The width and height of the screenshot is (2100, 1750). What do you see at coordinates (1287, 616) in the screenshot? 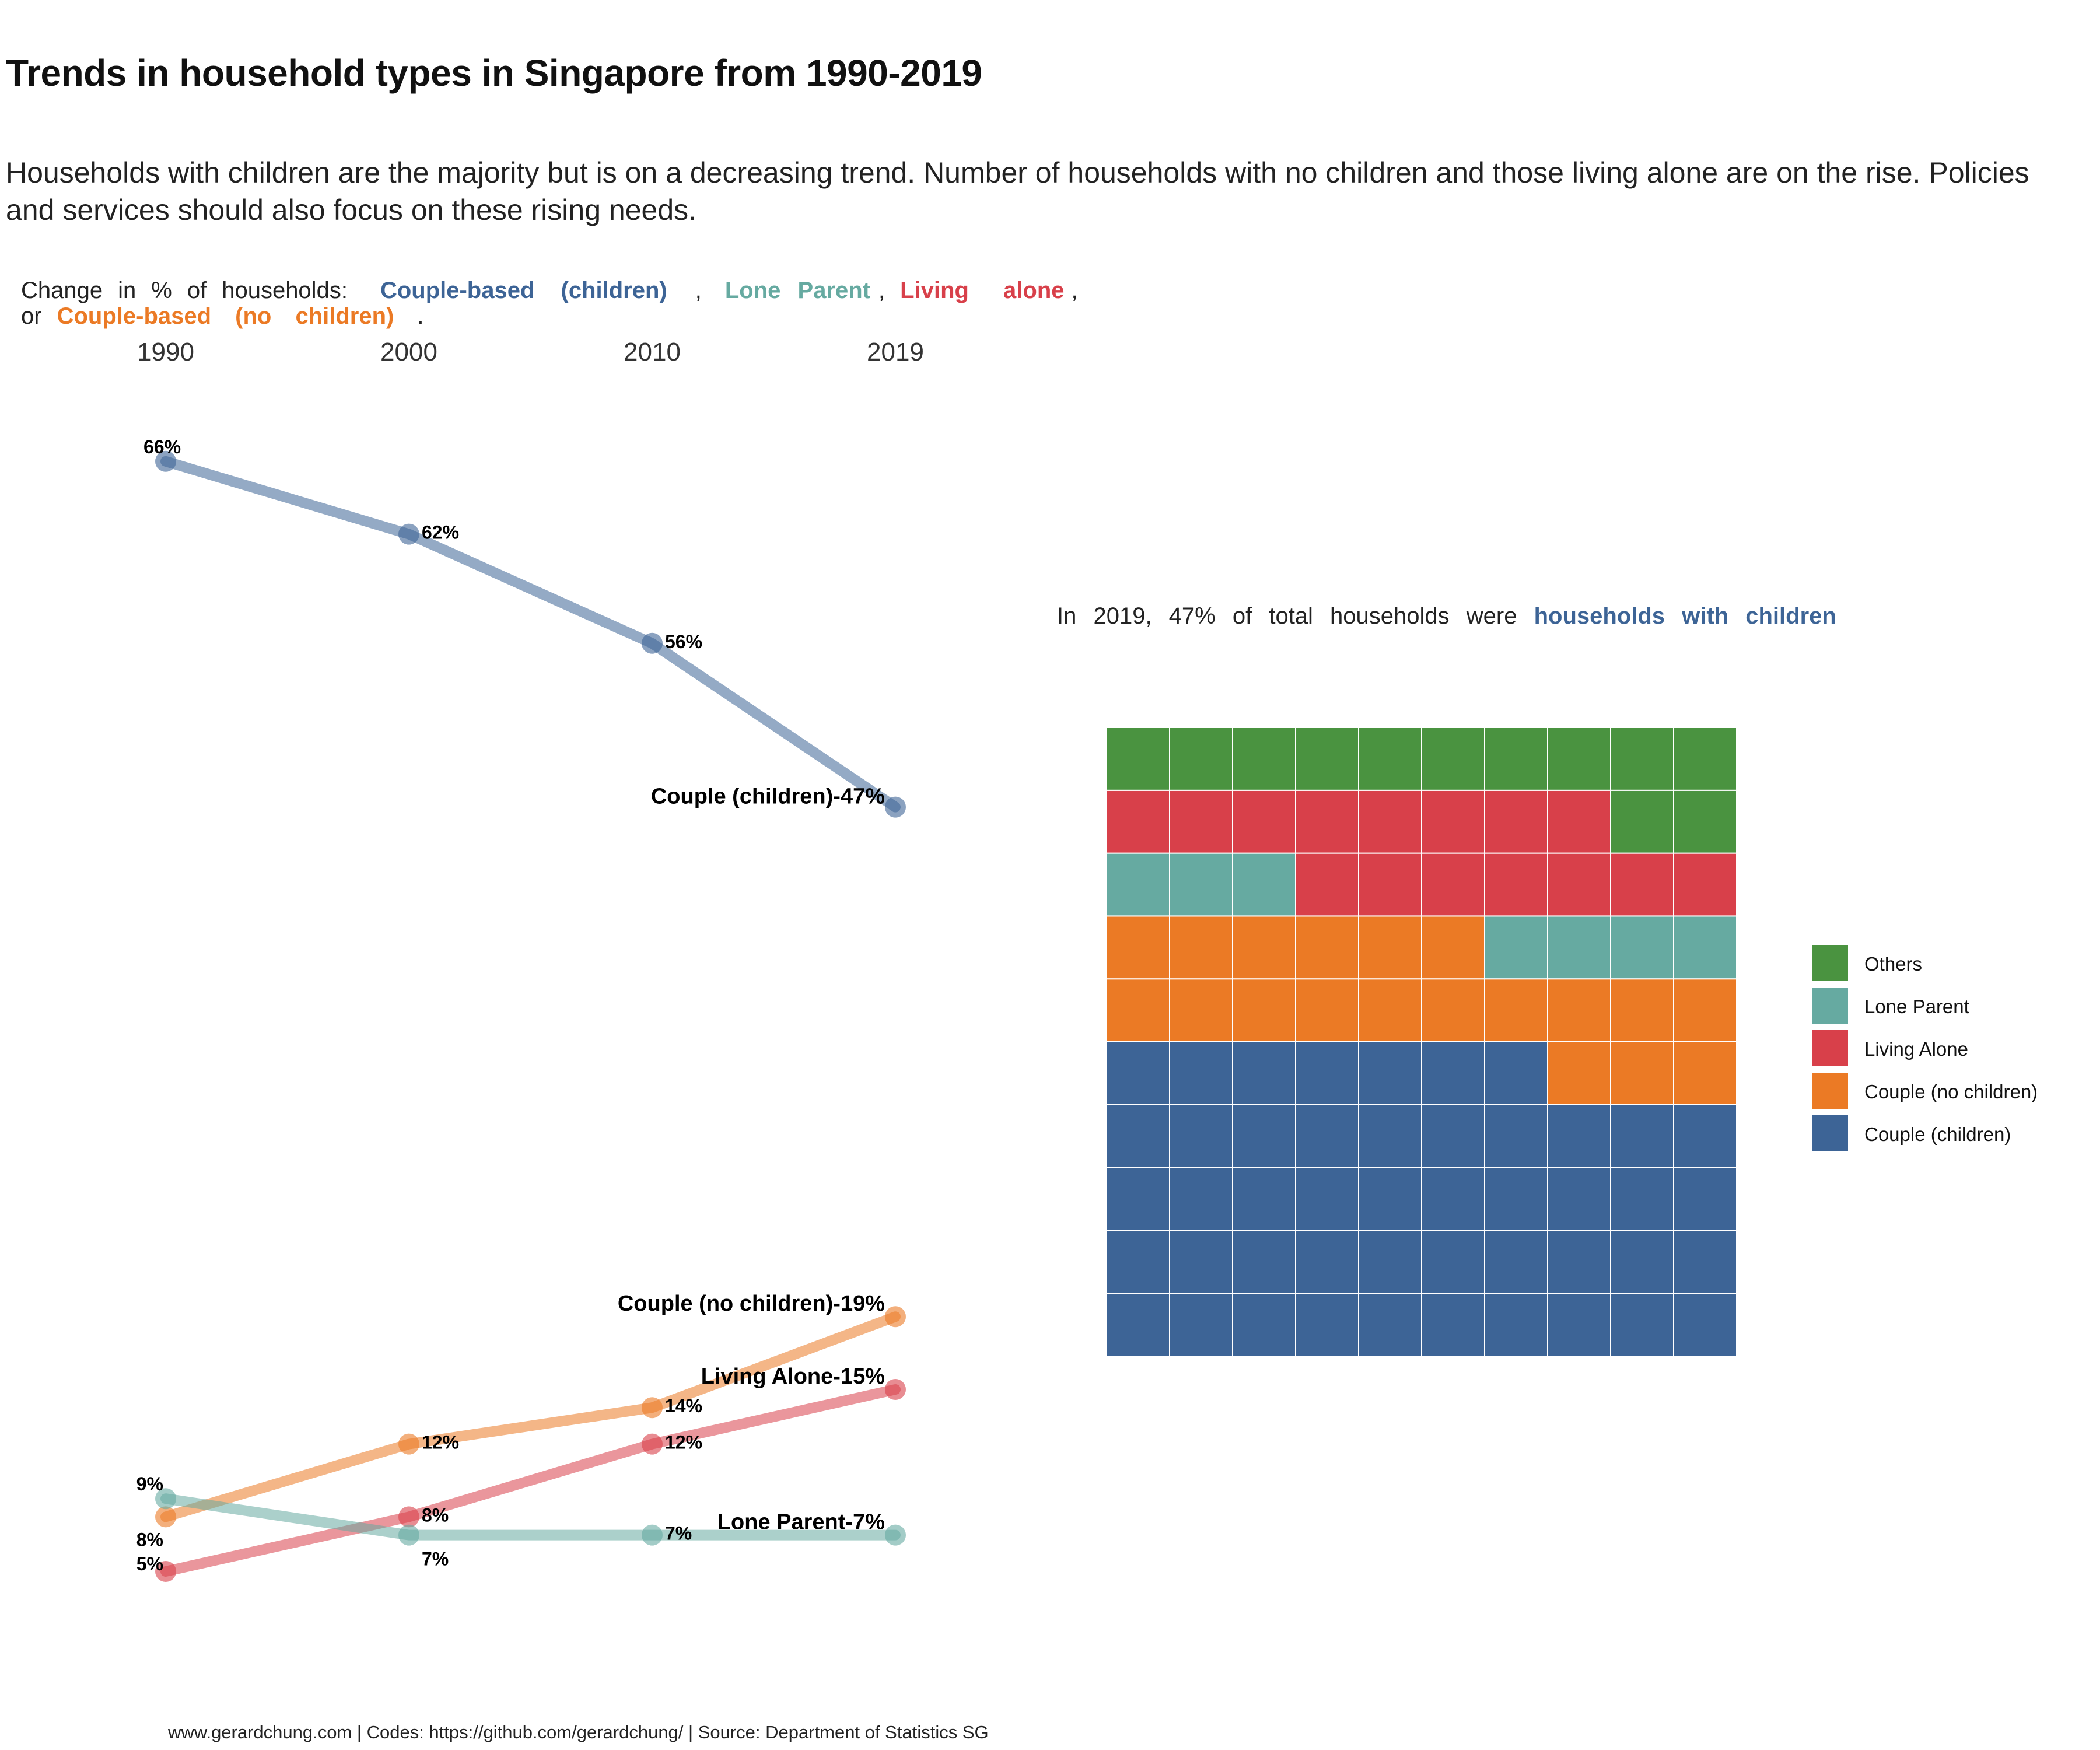
I see `waffle-caption-text: In 2019, 47% of total households were` at bounding box center [1287, 616].